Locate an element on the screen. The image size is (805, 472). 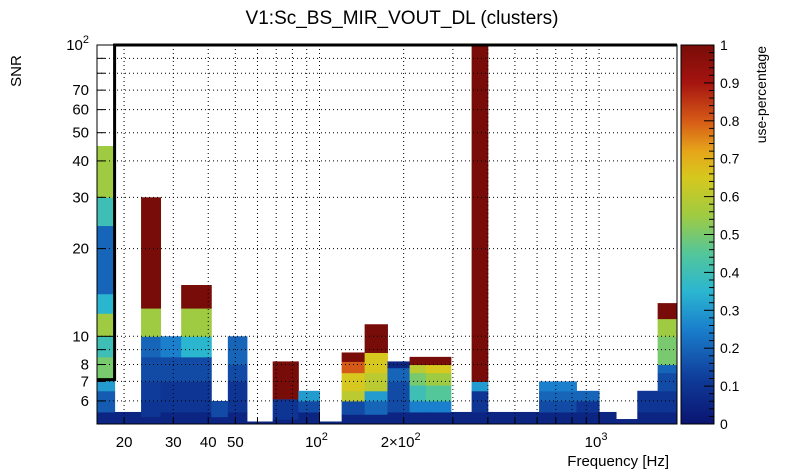
y-axis-ticks: 102 70 60 50 40 30 20 10 87 6 is located at coordinates (89, 222).